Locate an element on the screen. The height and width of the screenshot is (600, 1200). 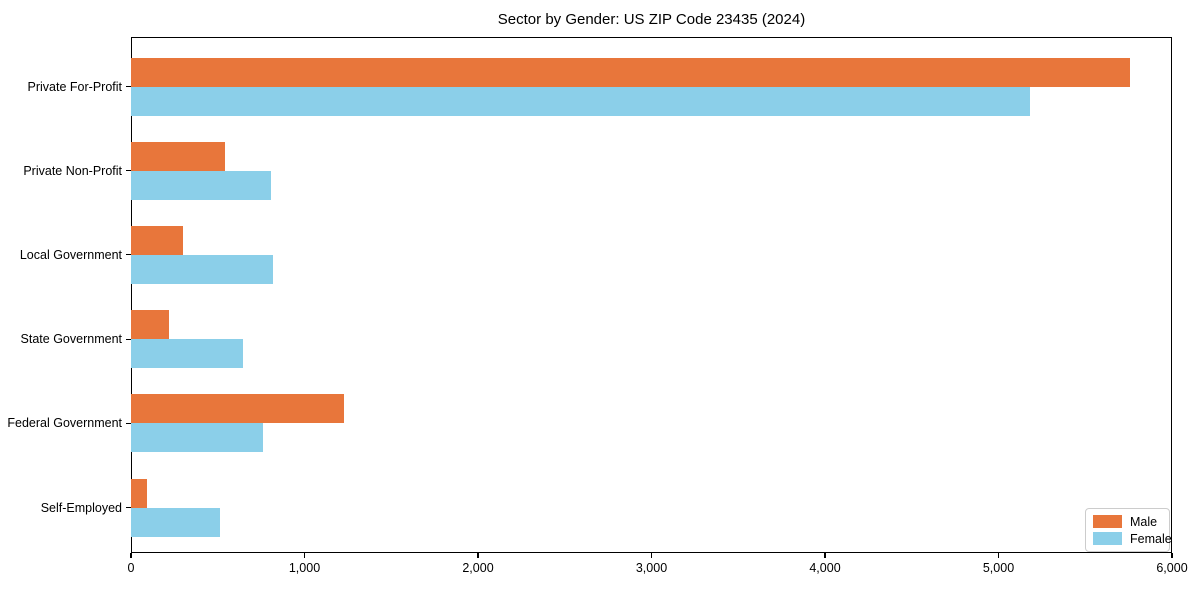
x-tick-label-6-000: 6,000 is located at coordinates (1172, 568).